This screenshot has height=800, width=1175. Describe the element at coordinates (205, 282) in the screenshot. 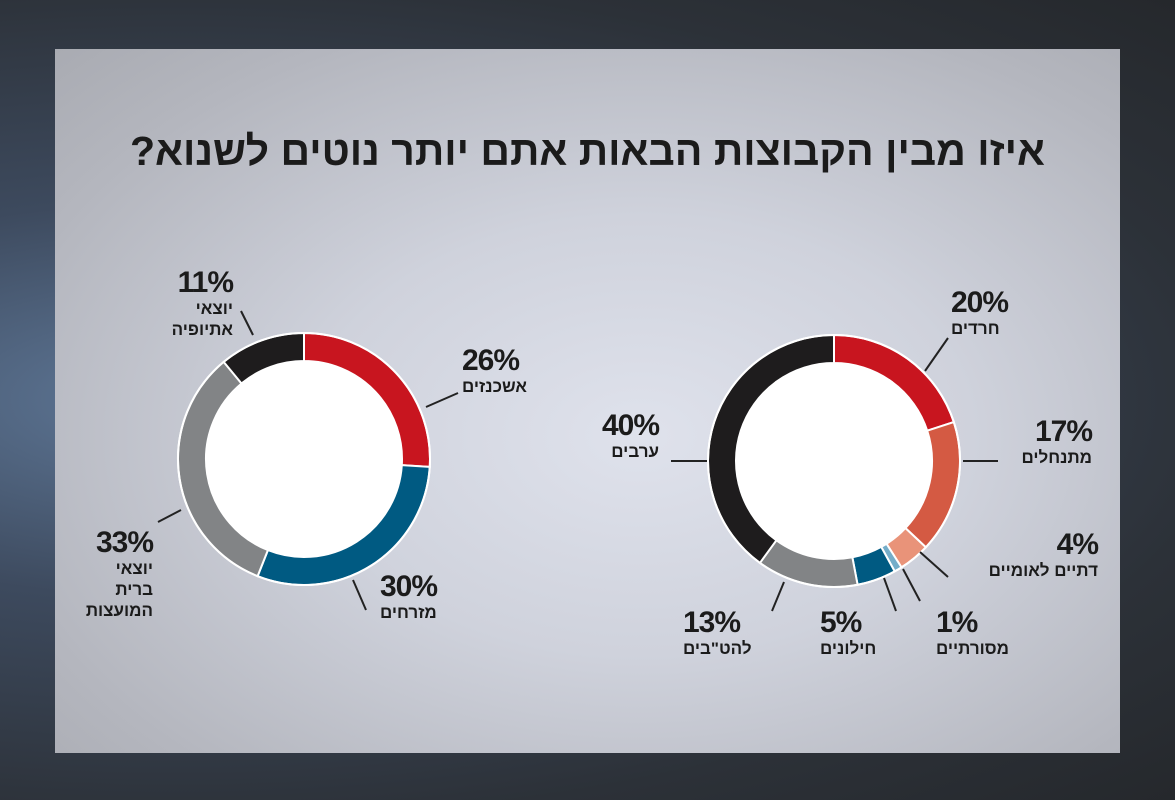

I see `value-label: 11%` at that location.